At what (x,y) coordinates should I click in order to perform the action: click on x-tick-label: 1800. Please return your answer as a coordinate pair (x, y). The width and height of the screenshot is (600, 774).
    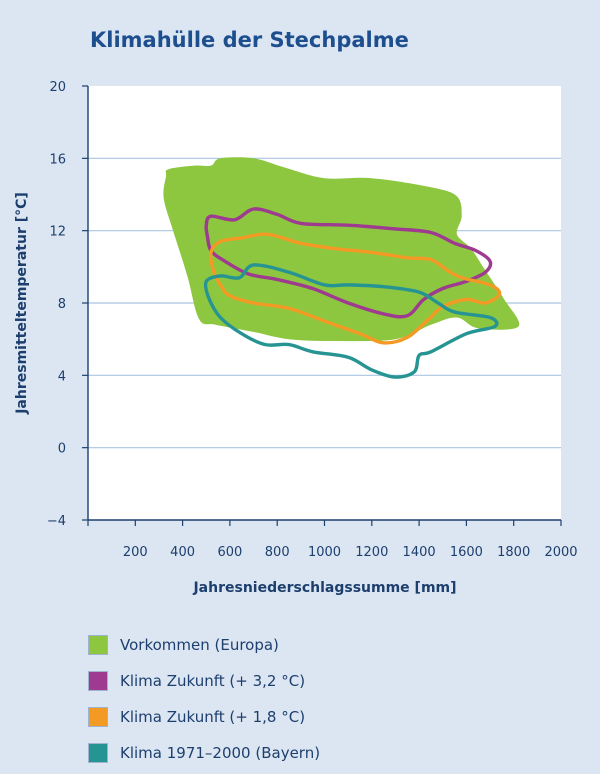
    Looking at the image, I should click on (513, 552).